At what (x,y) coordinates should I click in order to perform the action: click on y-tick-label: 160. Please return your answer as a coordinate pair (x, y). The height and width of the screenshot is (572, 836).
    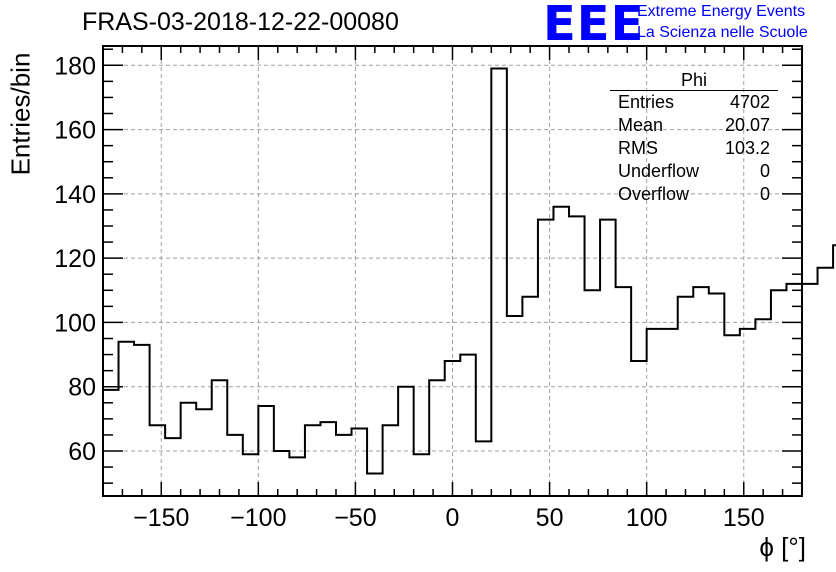
    Looking at the image, I should click on (75, 131).